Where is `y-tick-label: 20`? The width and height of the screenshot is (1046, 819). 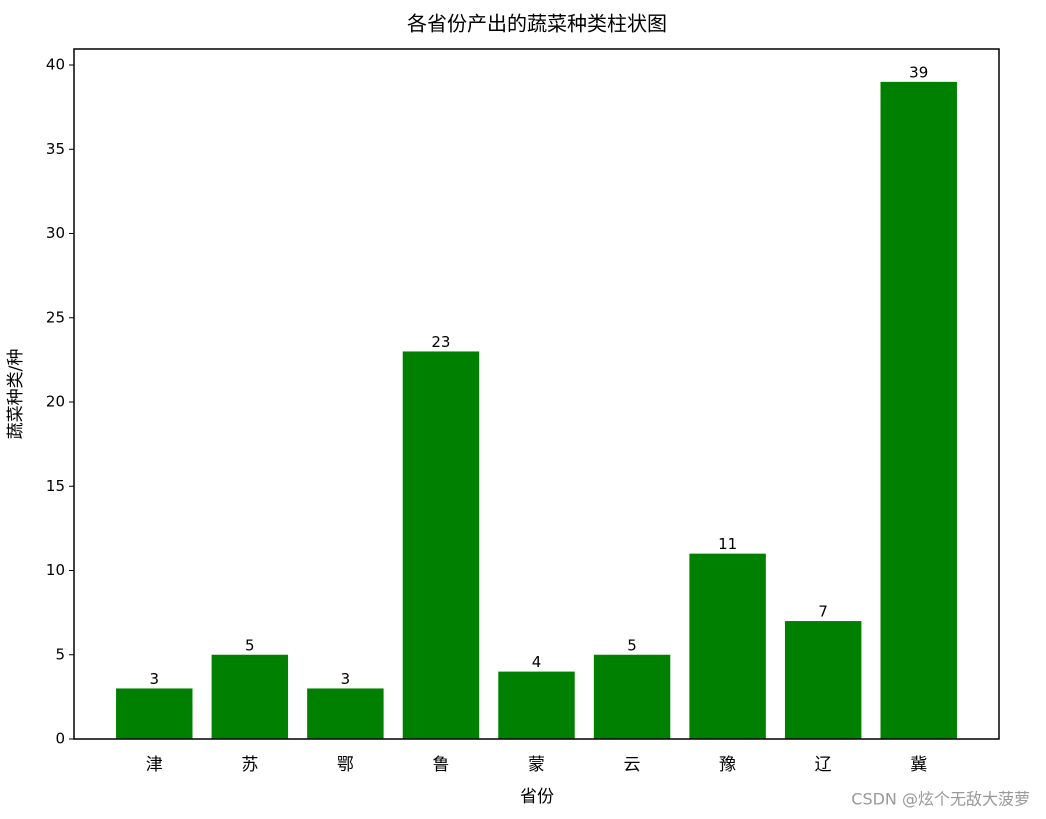 y-tick-label: 20 is located at coordinates (55, 402).